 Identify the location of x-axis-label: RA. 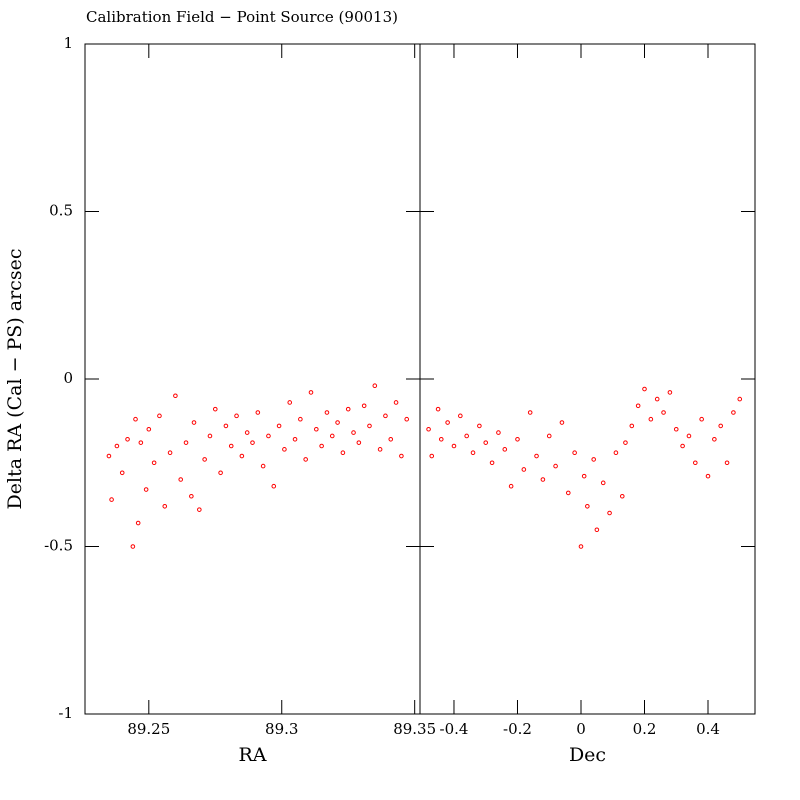
(252, 755).